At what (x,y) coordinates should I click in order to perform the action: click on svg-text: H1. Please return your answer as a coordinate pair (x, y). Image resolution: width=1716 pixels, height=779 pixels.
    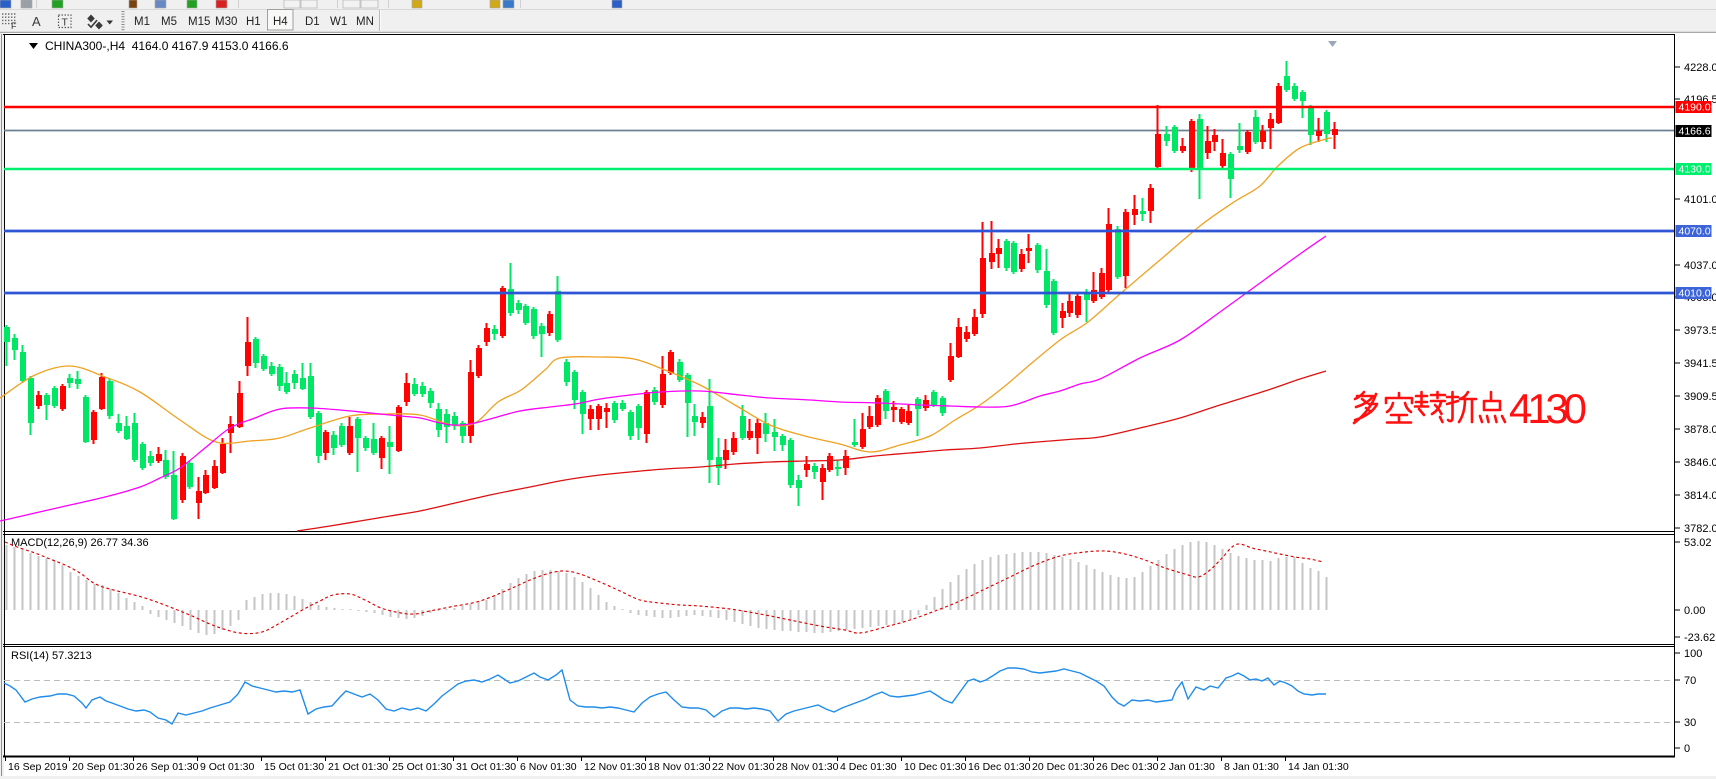
    Looking at the image, I should click on (253, 22).